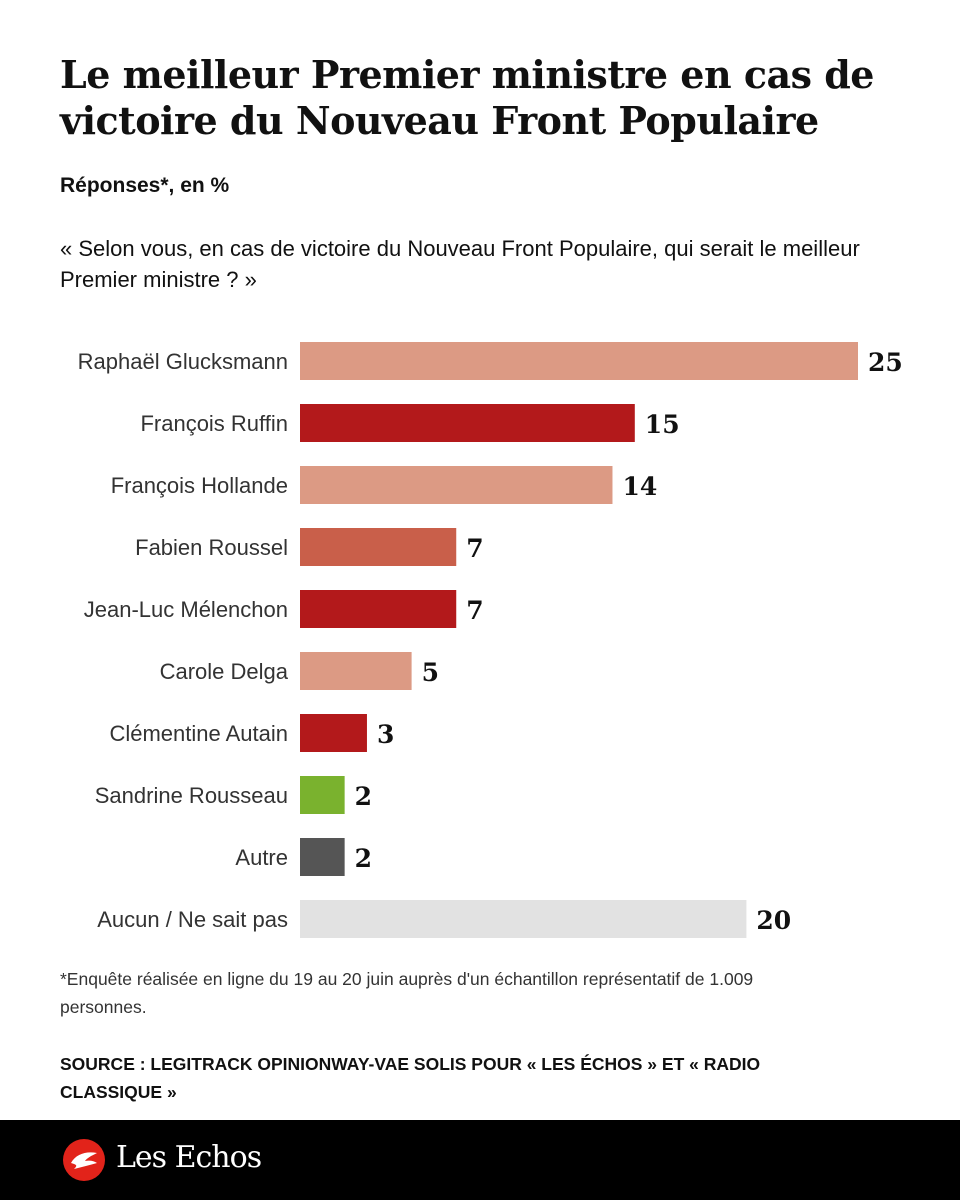  I want to click on bar-francois-hollande, so click(456, 485).